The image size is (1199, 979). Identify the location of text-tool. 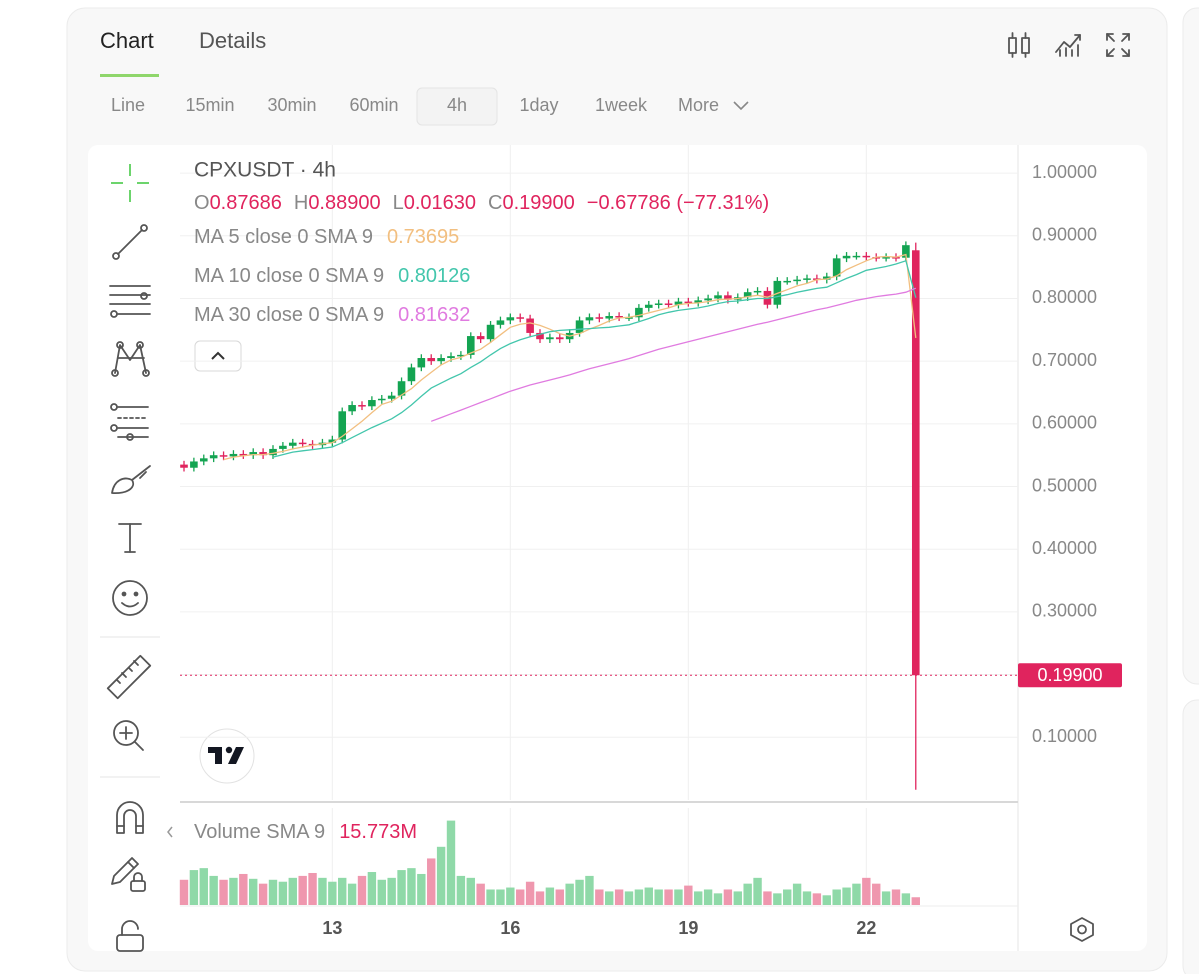
(130, 538).